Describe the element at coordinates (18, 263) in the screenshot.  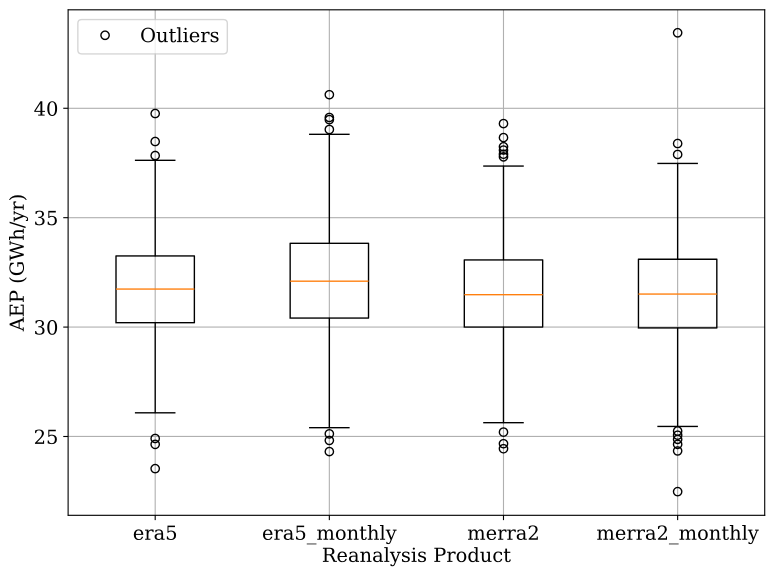
I see `y-axis-title: AEP (GWh/yr)` at that location.